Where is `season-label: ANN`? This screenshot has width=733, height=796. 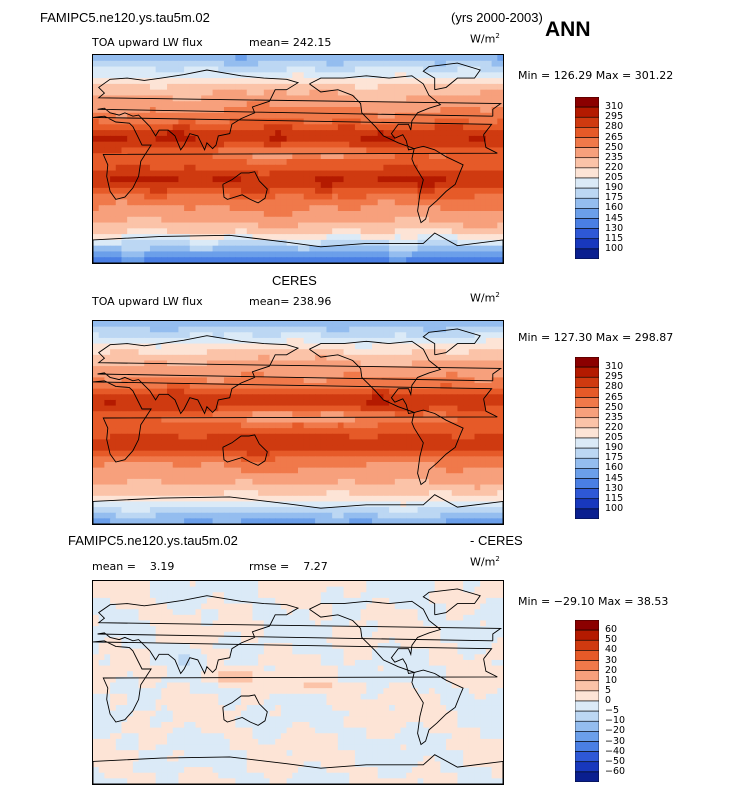 season-label: ANN is located at coordinates (568, 29).